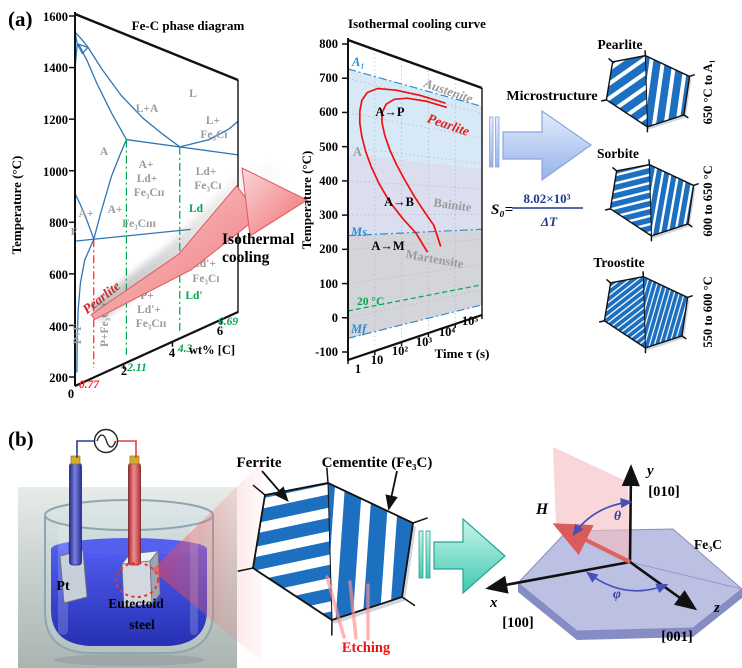 Image resolution: width=742 pixels, height=668 pixels. Describe the element at coordinates (139, 224) in the screenshot. I see `region-AFe3C: Fe₃Cɪɪɪ` at that location.